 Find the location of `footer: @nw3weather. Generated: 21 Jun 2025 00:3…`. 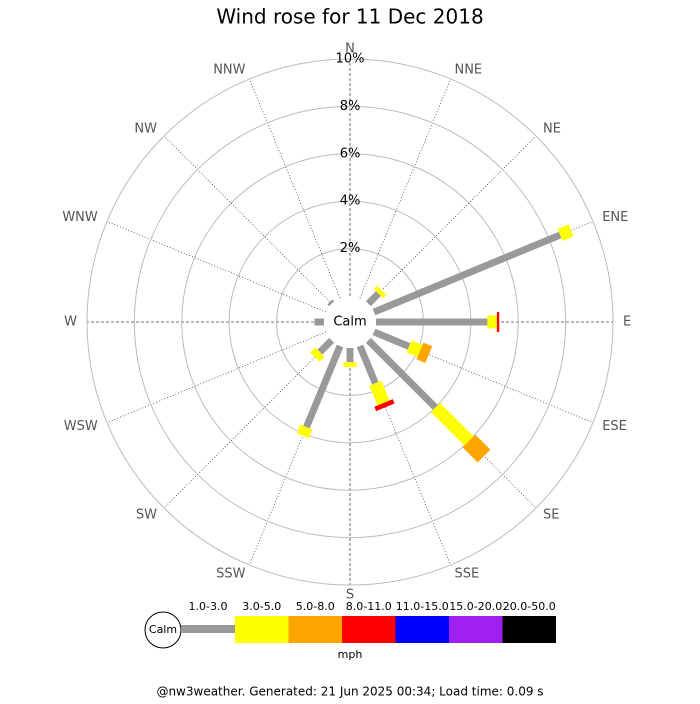

footer: @nw3weather. Generated: 21 Jun 2025 00:3… is located at coordinates (349, 692).